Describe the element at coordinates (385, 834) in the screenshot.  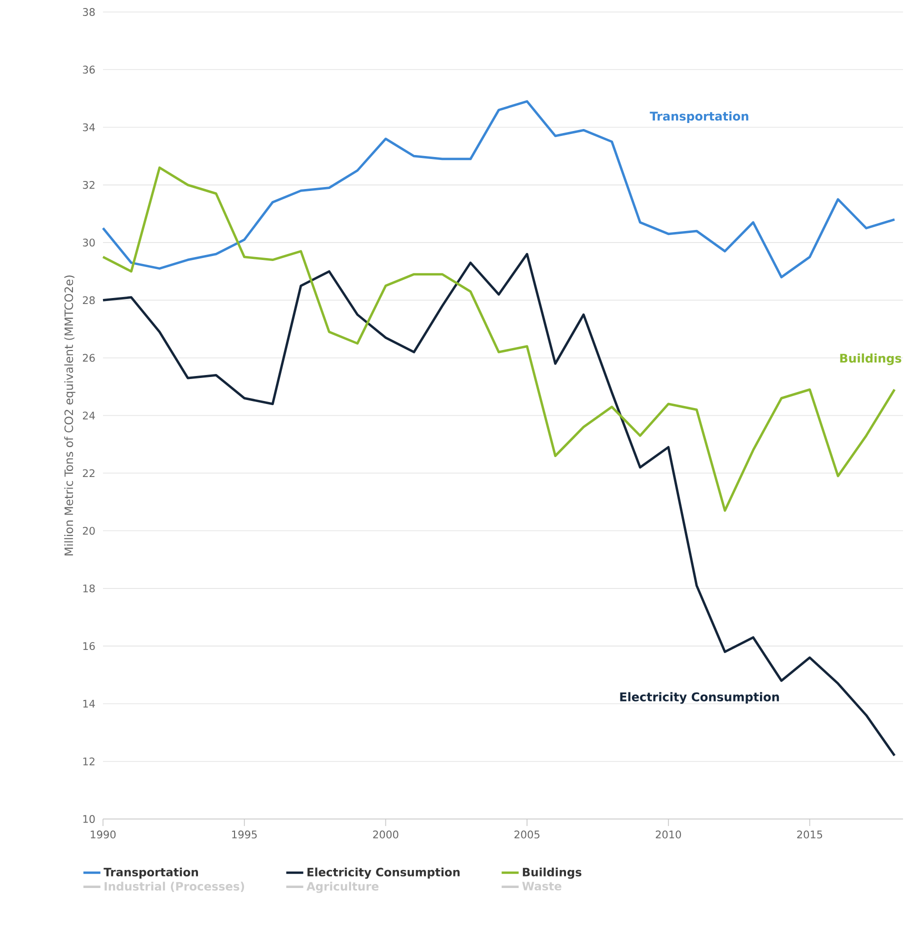
I see `x-tick-label: 2000` at that location.